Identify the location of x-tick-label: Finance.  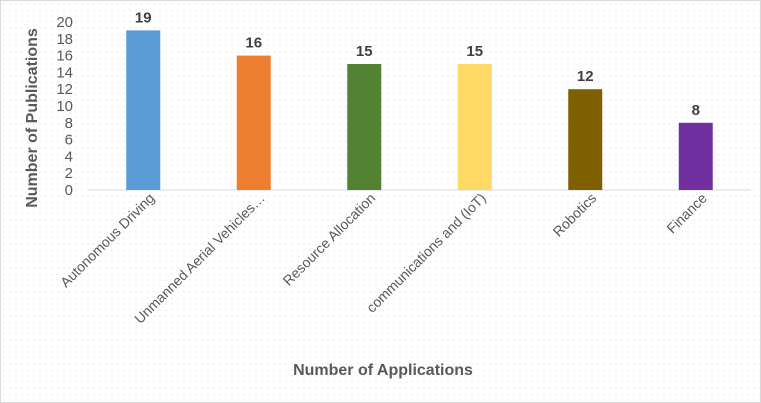
(686, 213).